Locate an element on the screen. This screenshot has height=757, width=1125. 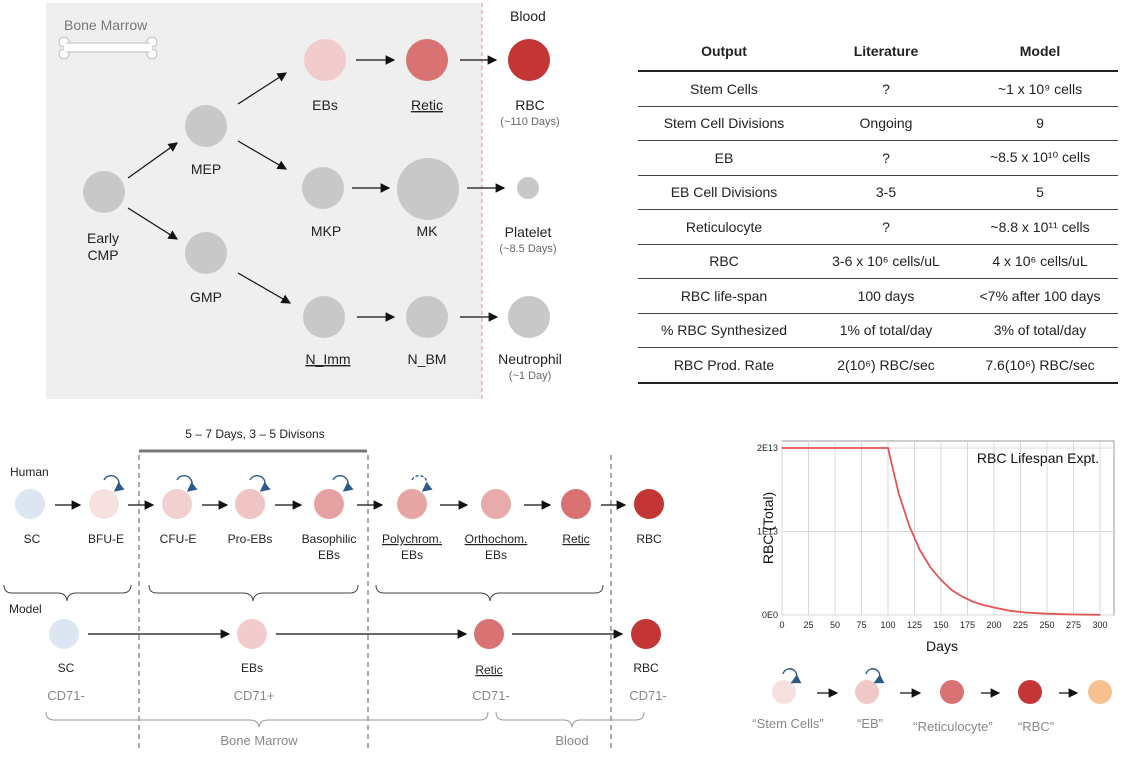
table-row: RBC 3-6 x 10⁶ cells/uL 4 x 10⁶ cells/uL is located at coordinates (878, 261).